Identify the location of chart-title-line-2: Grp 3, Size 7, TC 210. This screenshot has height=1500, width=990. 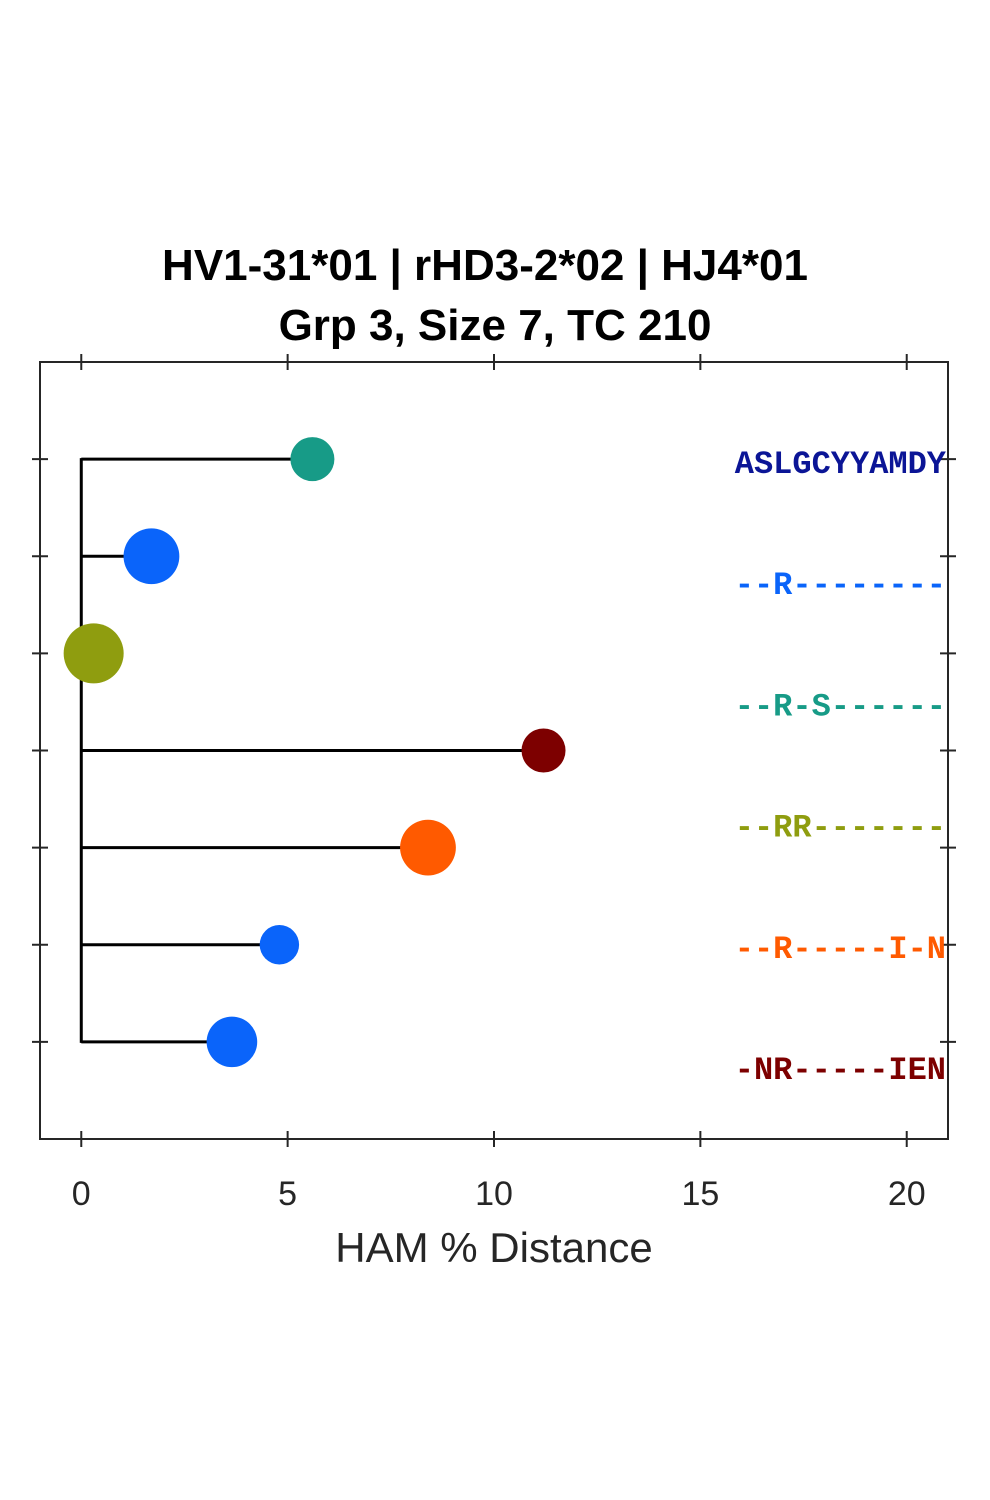
(495, 325).